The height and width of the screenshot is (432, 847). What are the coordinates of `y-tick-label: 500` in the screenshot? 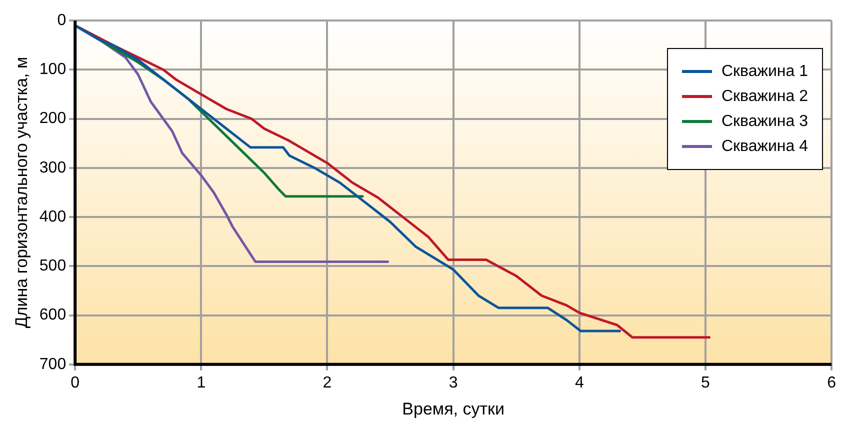 It's located at (52, 266).